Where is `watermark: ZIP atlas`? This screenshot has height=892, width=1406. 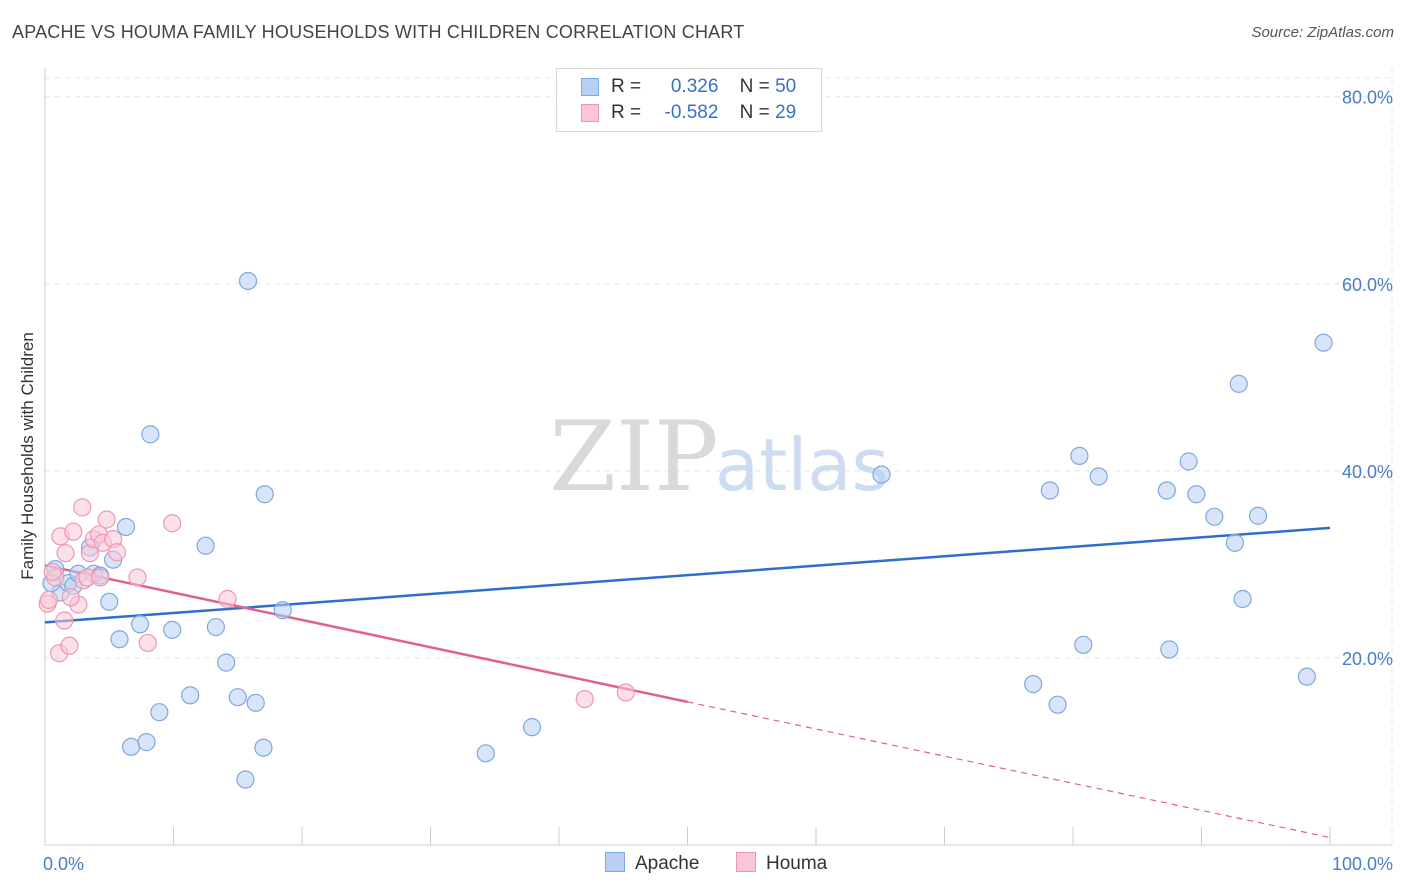
watermark: ZIP atlas is located at coordinates (719, 457).